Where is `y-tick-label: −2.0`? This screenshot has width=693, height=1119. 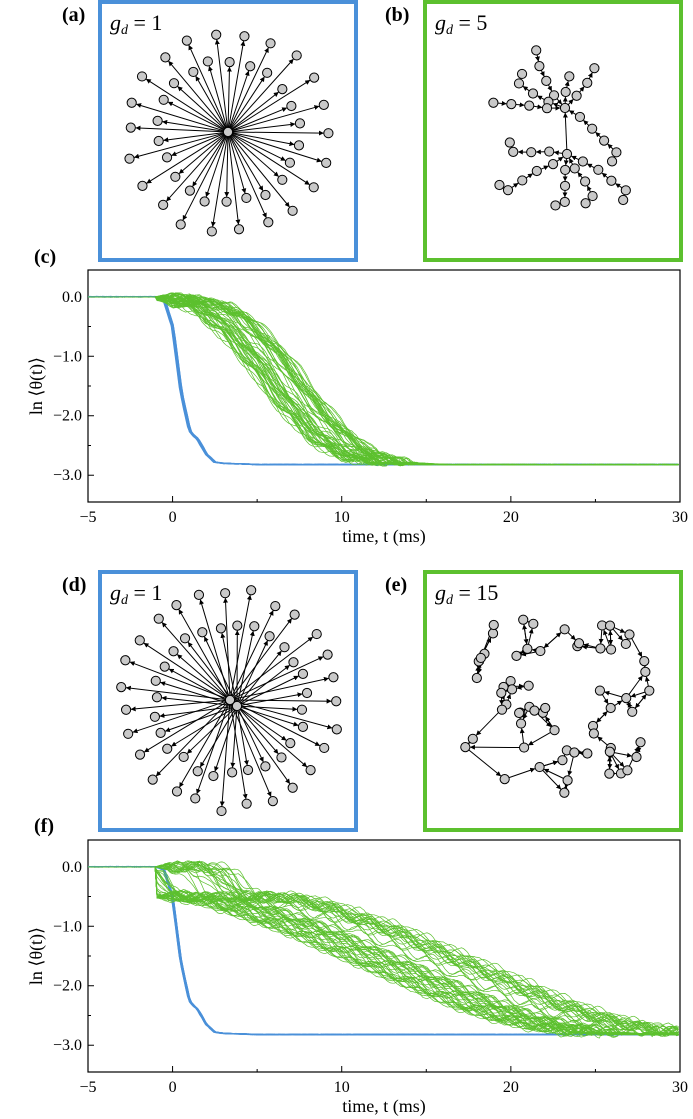 y-tick-label: −2.0 is located at coordinates (67, 986).